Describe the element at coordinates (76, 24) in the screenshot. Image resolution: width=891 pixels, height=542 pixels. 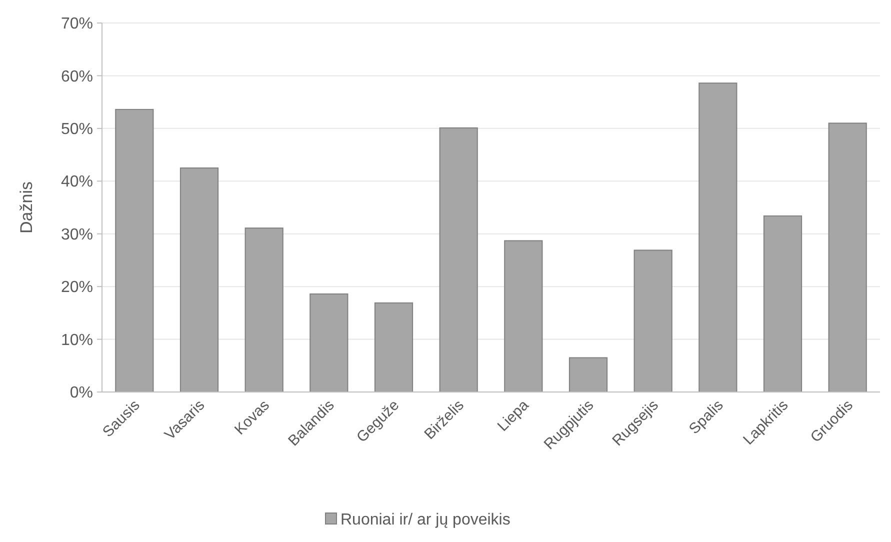
I see `y-tick-label: 70%` at that location.